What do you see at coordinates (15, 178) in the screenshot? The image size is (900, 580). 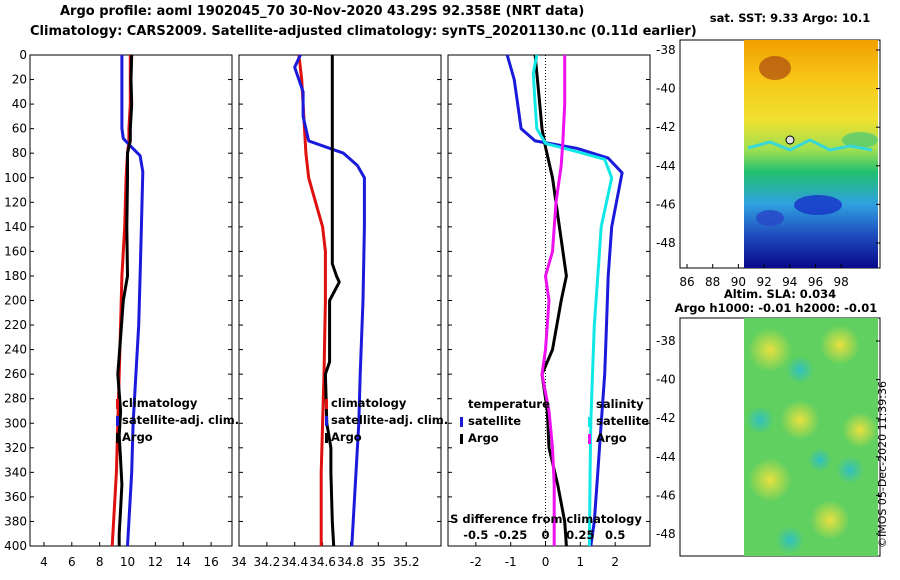 I see `y-tick-label: 100` at bounding box center [15, 178].